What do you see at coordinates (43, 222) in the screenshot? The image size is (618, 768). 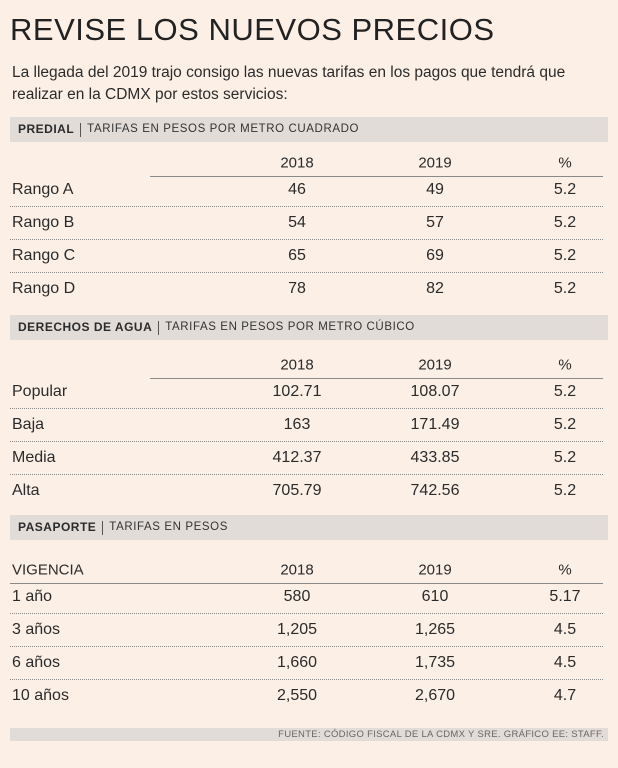 I see `row-label: Rango B` at bounding box center [43, 222].